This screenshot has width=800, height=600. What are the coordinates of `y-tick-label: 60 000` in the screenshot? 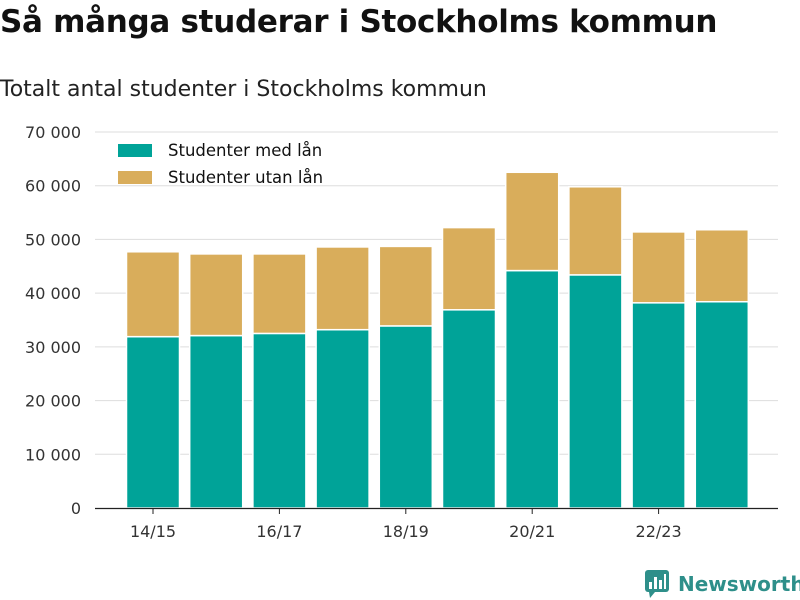 It's located at (53, 186).